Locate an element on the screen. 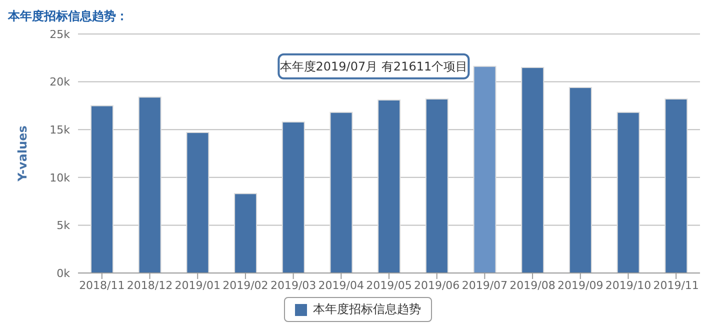 The image size is (716, 331). x-tick-label: 2019/04 is located at coordinates (341, 285).